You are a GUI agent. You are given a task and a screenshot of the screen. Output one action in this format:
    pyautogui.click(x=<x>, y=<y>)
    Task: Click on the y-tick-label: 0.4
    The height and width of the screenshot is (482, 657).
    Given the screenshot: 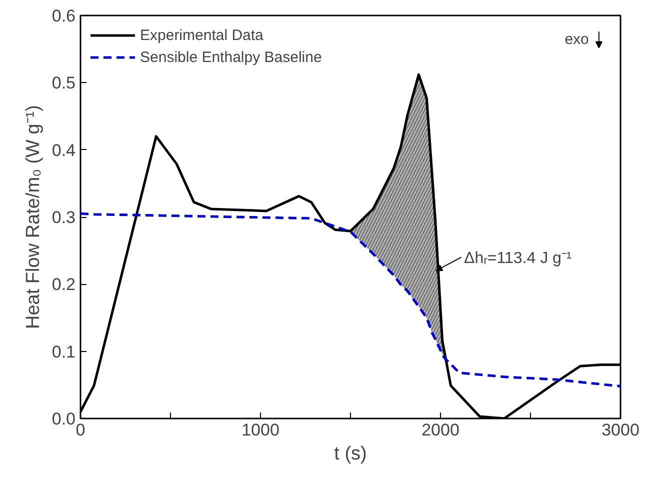 What is the action you would take?
    pyautogui.click(x=64, y=150)
    